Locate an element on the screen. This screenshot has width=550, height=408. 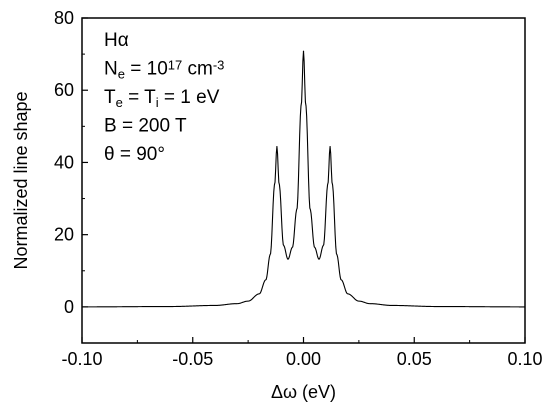
annotation-line: Ne = 1017 cm-3 is located at coordinates (164, 69).